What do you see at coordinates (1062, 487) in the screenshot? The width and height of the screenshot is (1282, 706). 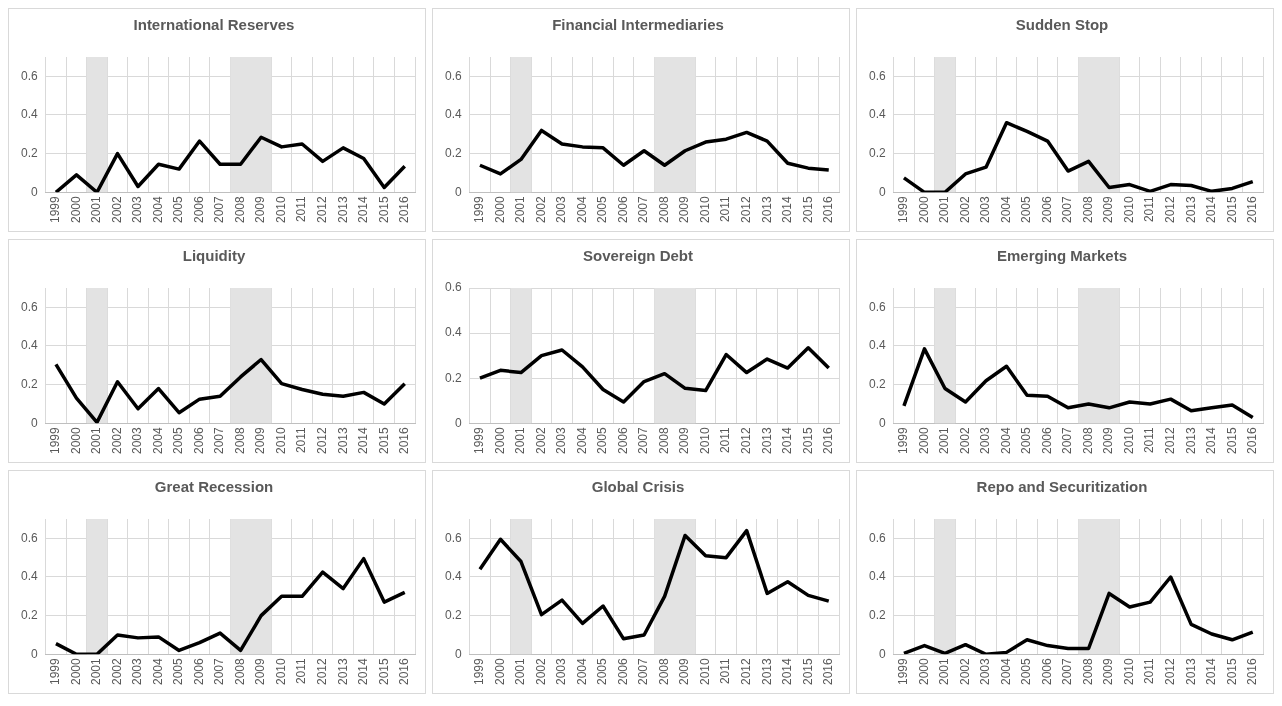 I see `chart-title: Repo and Securitization` at bounding box center [1062, 487].